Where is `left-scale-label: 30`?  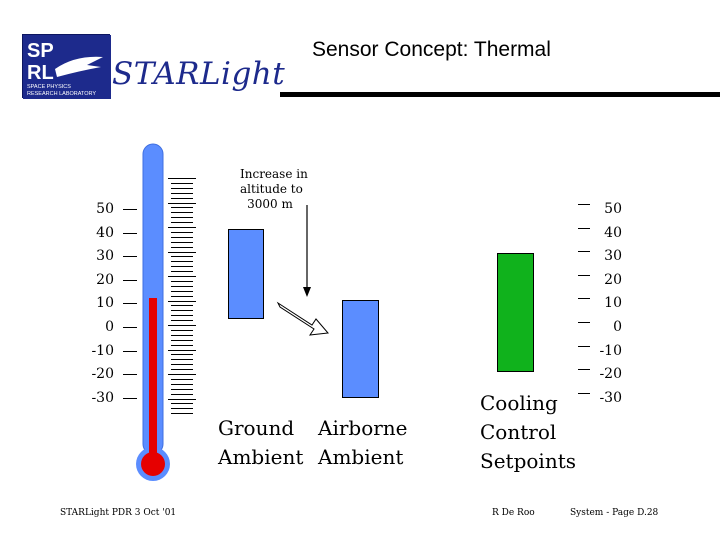
left-scale-label: 30 is located at coordinates (105, 256).